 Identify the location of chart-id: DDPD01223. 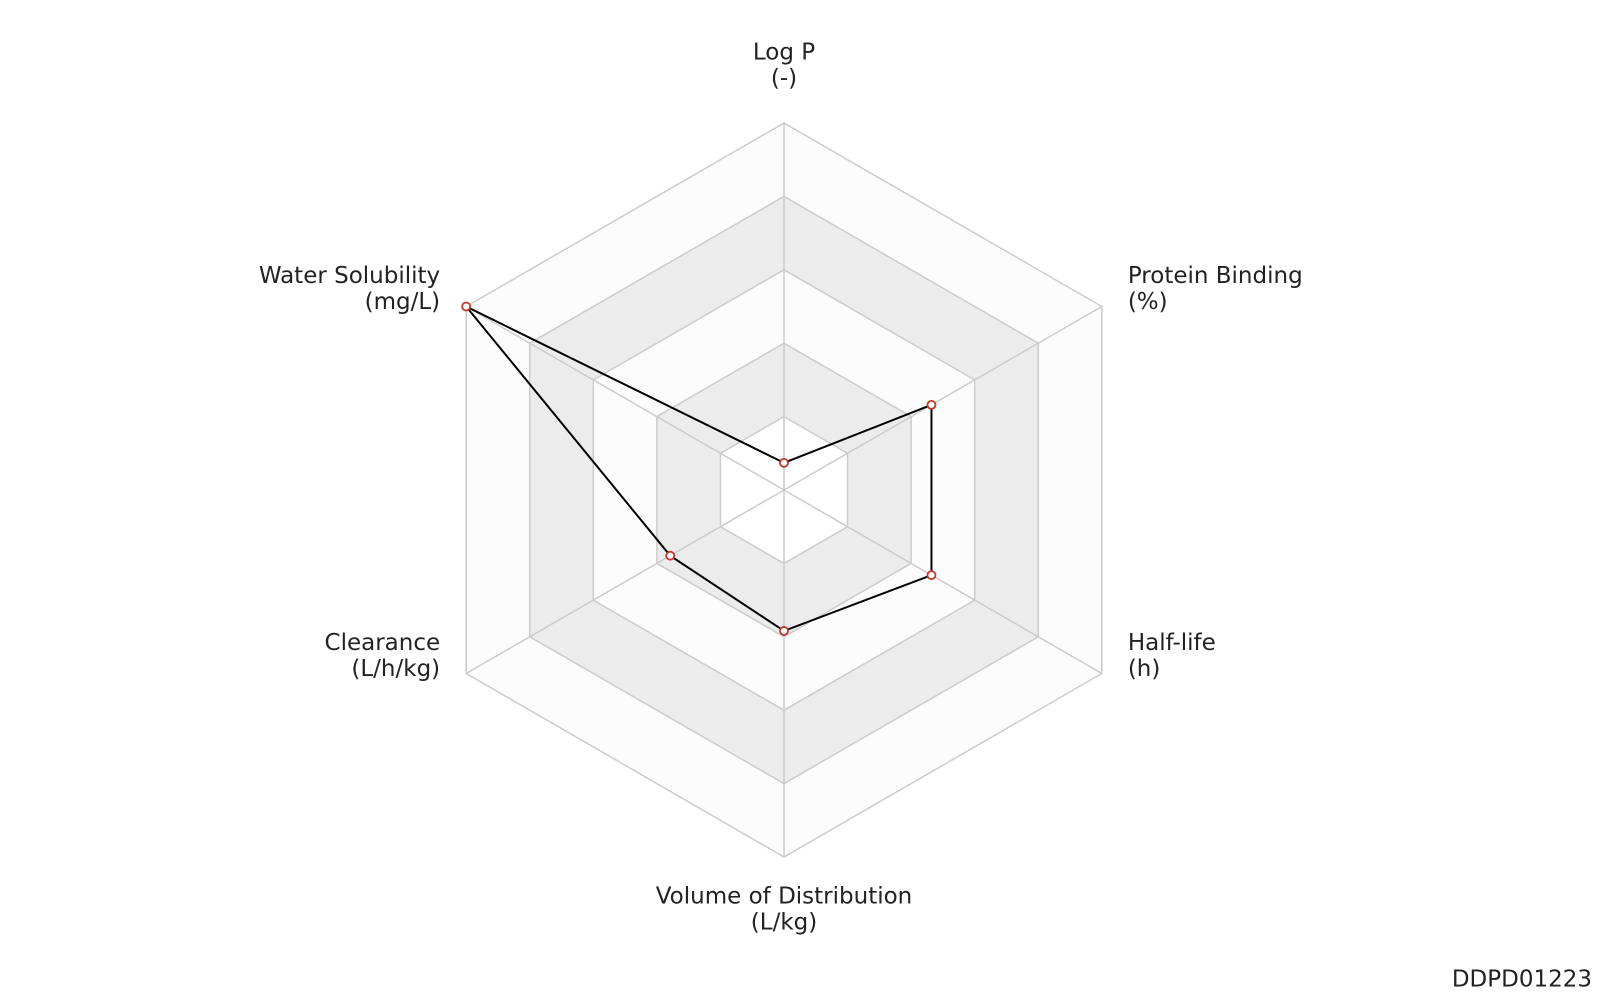
(1522, 980).